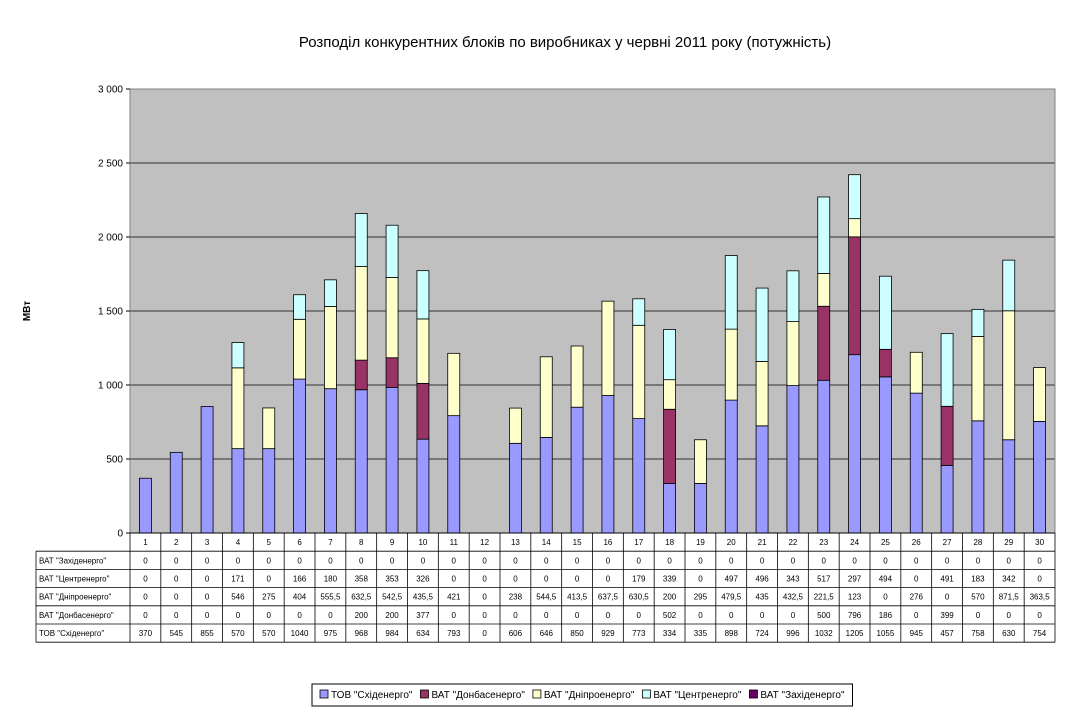  What do you see at coordinates (824, 615) in the screenshot?
I see `table-cell: 500` at bounding box center [824, 615].